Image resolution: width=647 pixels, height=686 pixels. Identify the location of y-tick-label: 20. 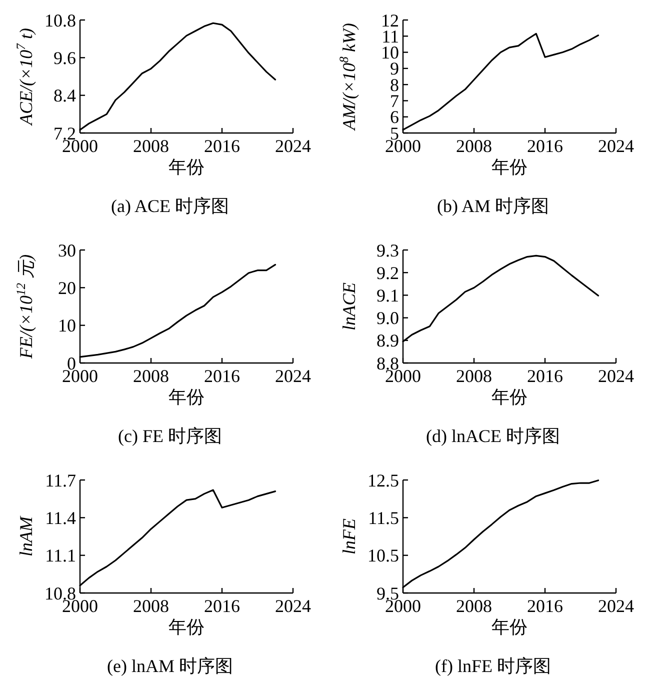
(67, 288).